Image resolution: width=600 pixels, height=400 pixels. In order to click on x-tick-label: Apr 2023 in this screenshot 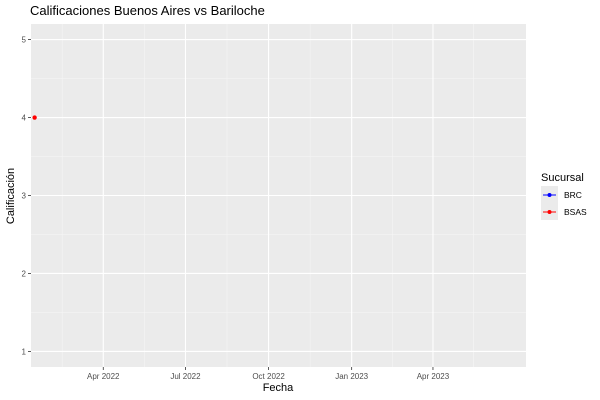, I will do `click(433, 376)`.